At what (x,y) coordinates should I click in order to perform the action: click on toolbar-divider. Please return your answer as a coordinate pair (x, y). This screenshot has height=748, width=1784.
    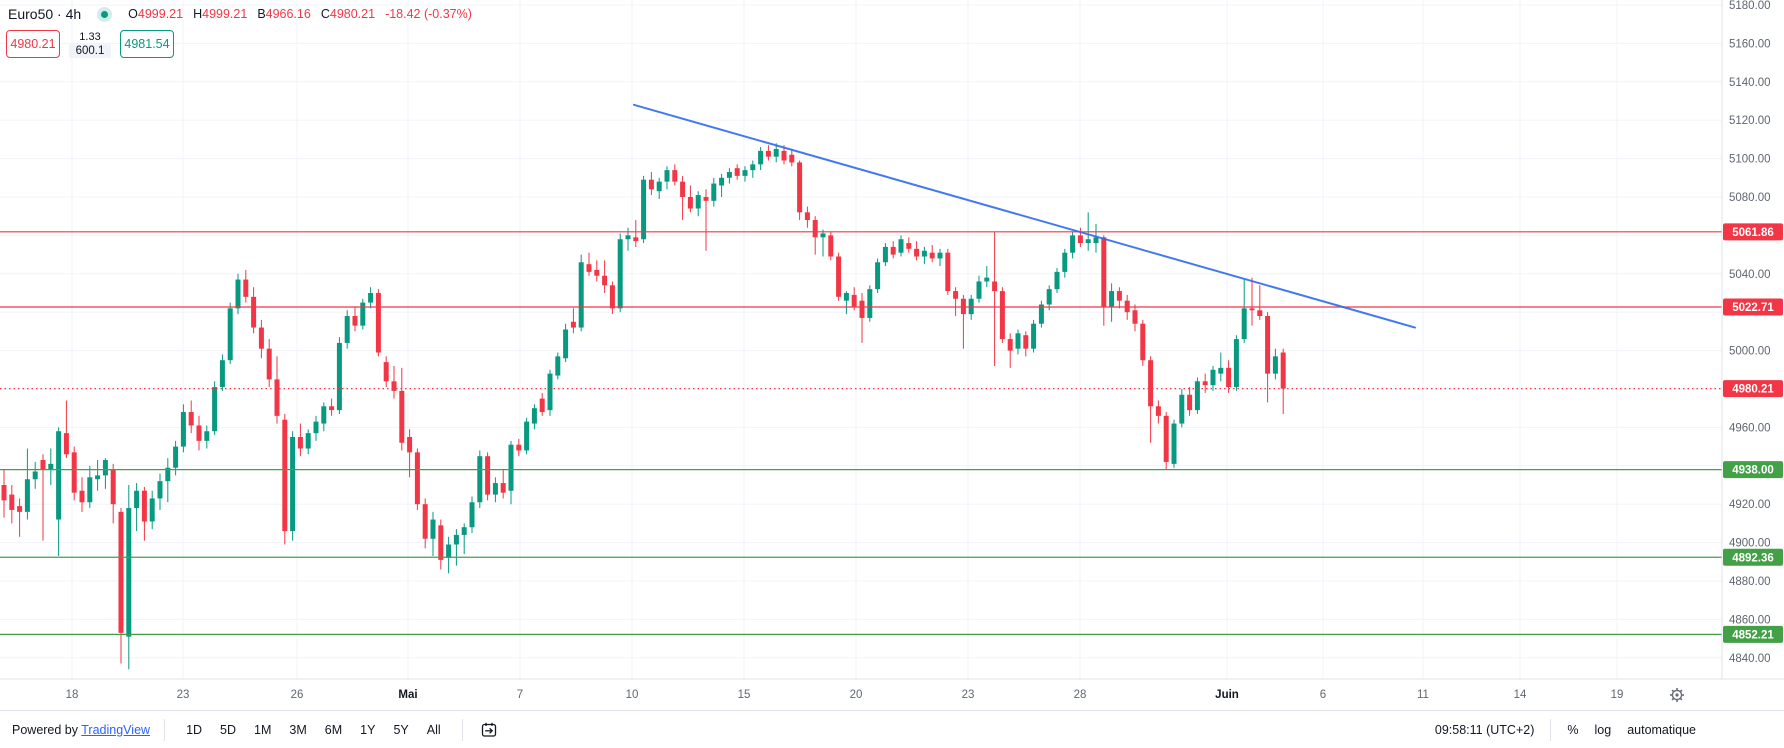
    Looking at the image, I should click on (165, 729).